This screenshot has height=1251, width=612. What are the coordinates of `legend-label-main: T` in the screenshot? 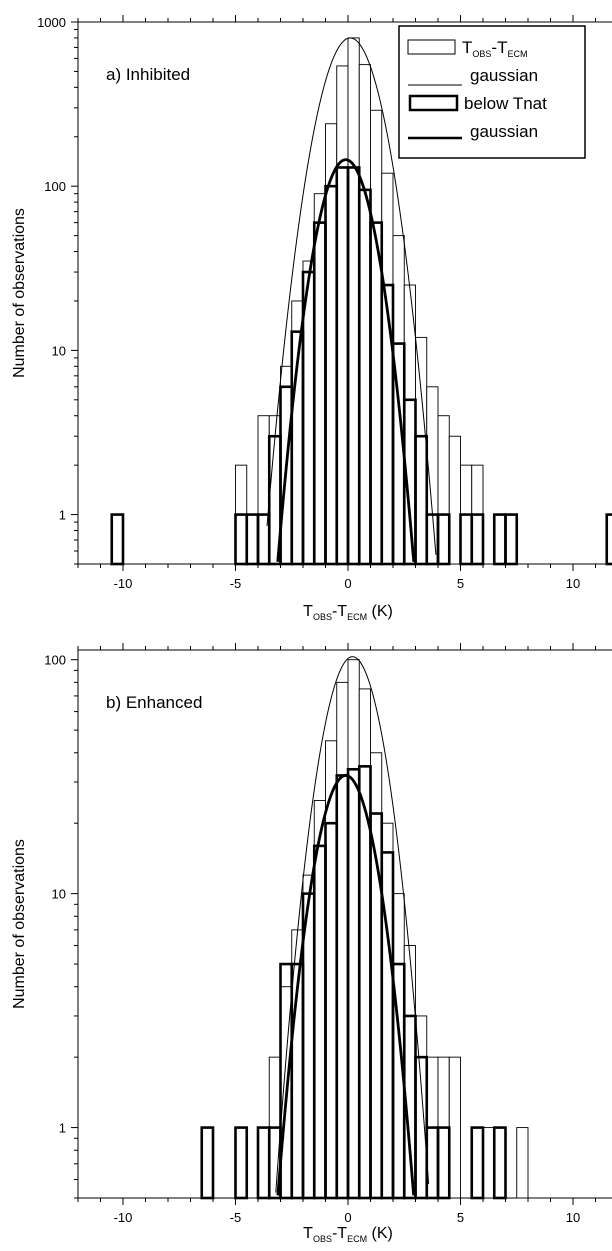 It's located at (467, 47).